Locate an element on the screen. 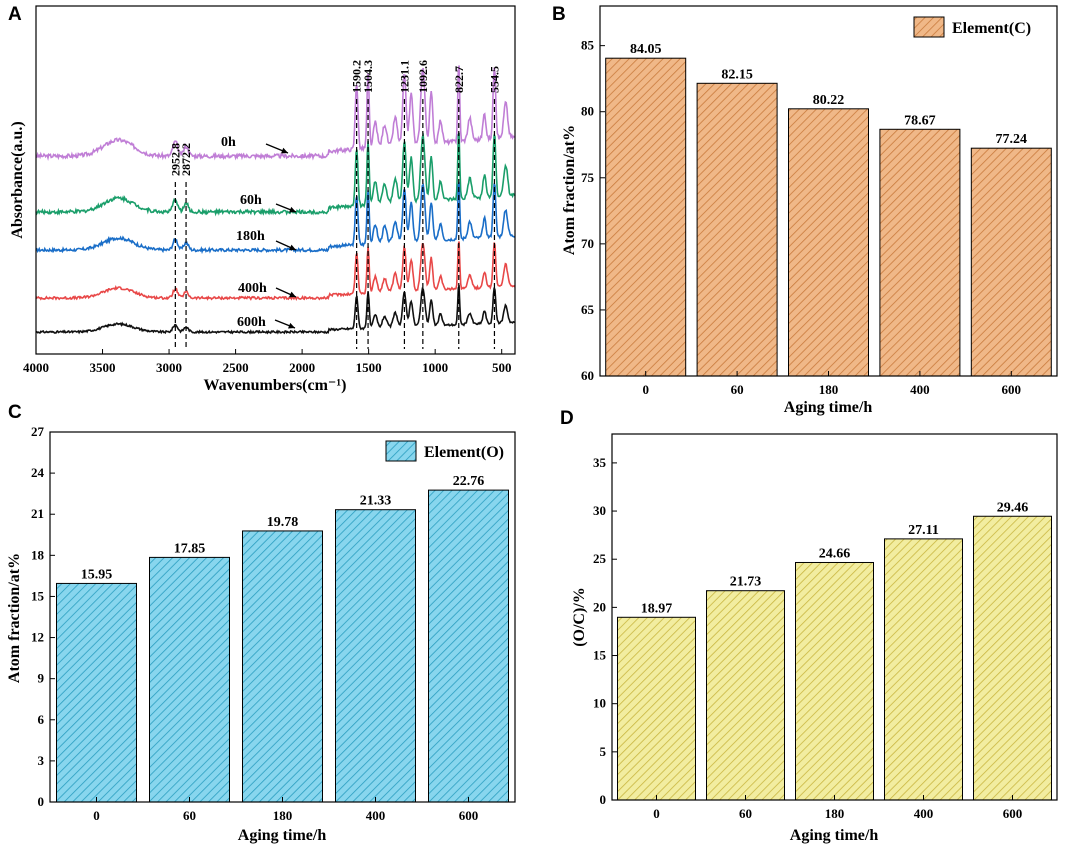 This screenshot has width=1065, height=848. panel-b-x-tick-label: 60 is located at coordinates (737, 389).